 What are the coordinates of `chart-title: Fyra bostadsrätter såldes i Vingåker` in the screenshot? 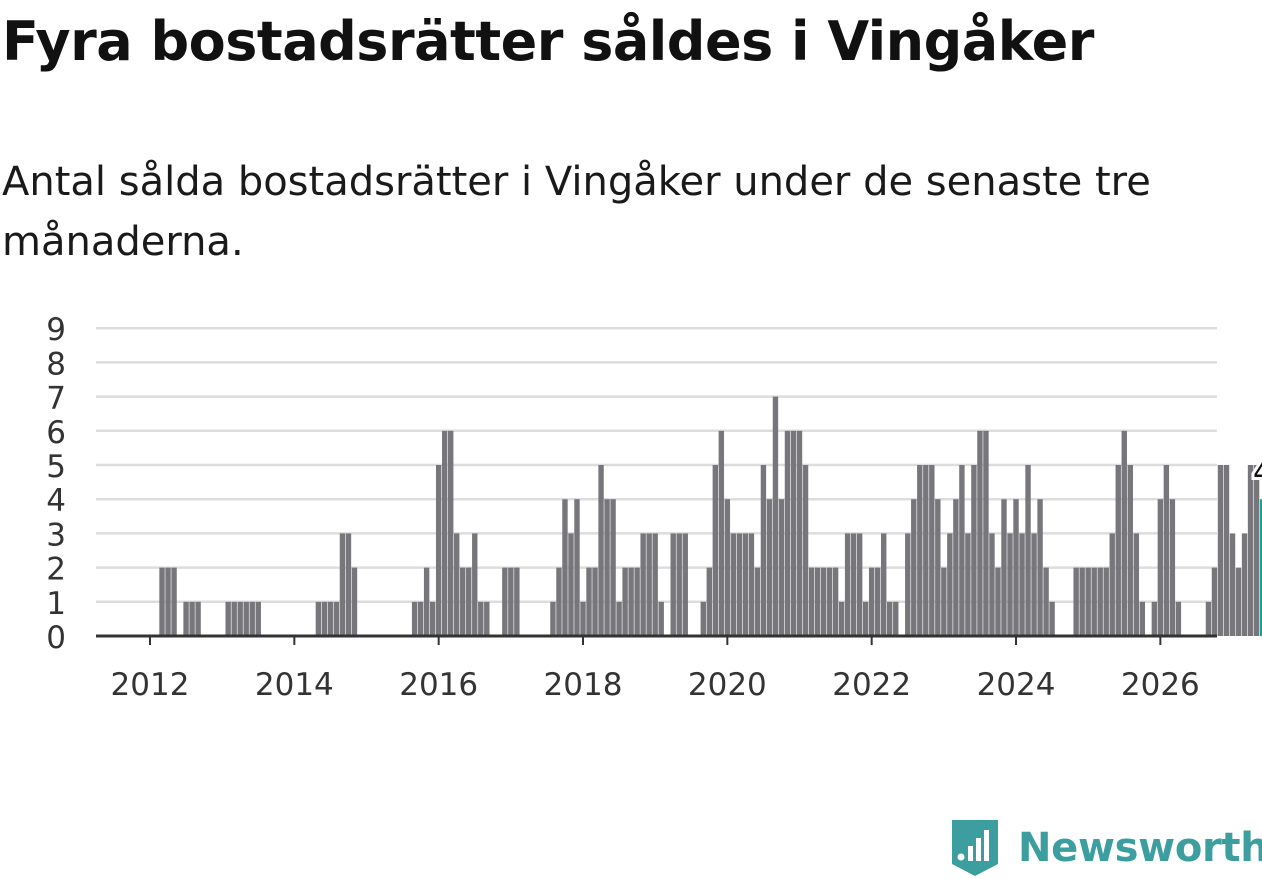 It's located at (548, 41).